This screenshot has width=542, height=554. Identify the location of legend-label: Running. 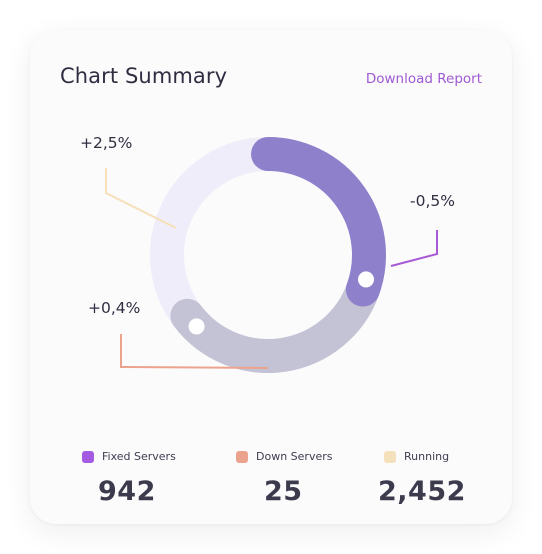
(427, 456).